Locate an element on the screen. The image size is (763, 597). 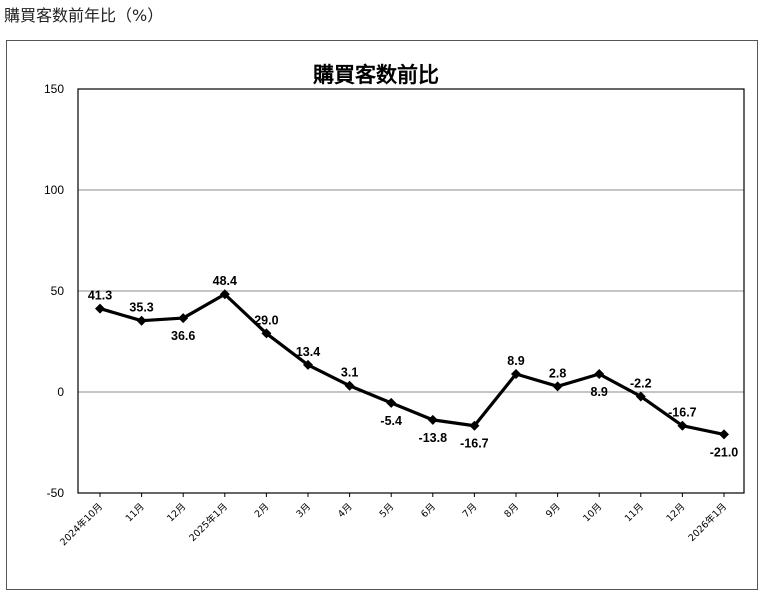
y-tick-label: 150 is located at coordinates (54, 89).